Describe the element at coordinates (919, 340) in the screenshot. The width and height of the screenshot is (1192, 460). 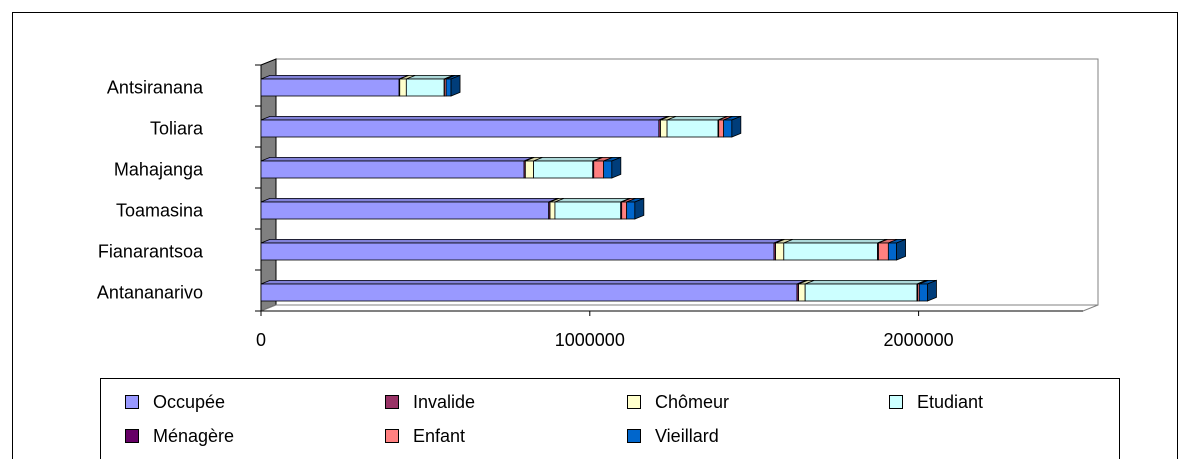
I see `x-tick-label: 2000000` at that location.